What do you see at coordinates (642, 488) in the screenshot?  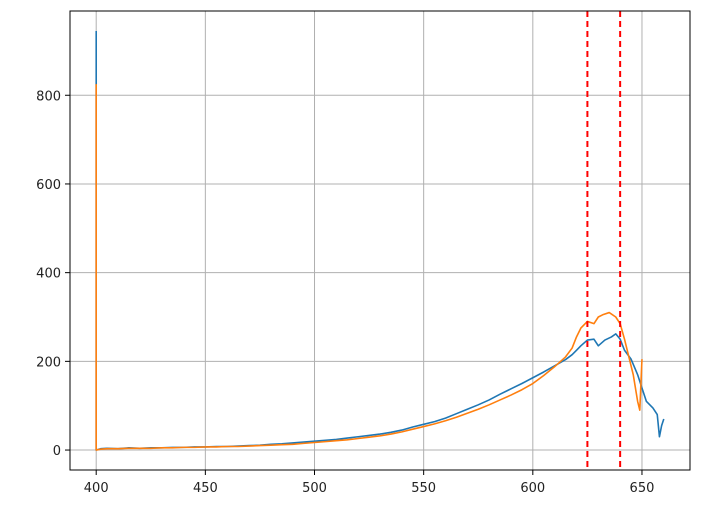 I see `x-tick-label: 650` at bounding box center [642, 488].